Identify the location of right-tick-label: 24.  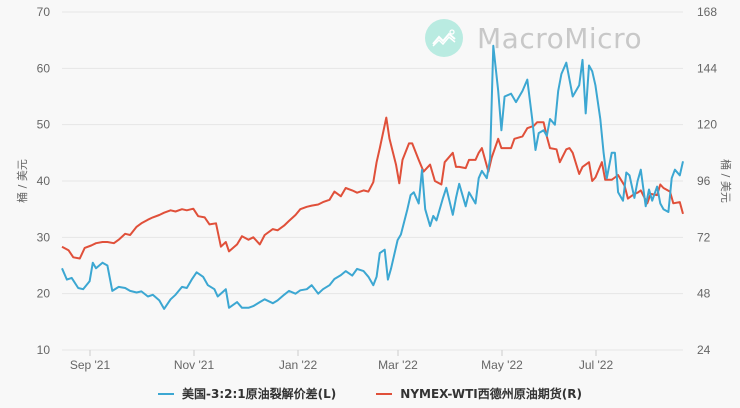
(704, 350).